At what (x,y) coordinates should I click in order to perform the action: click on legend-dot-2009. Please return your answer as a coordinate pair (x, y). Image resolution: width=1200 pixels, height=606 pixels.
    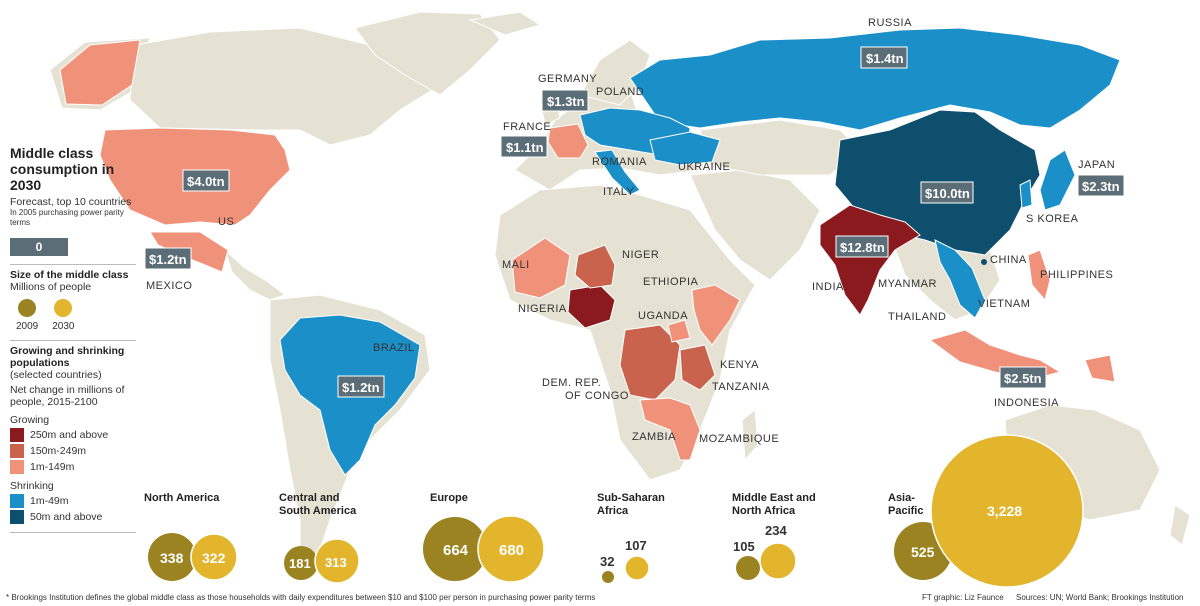
    Looking at the image, I should click on (27, 308).